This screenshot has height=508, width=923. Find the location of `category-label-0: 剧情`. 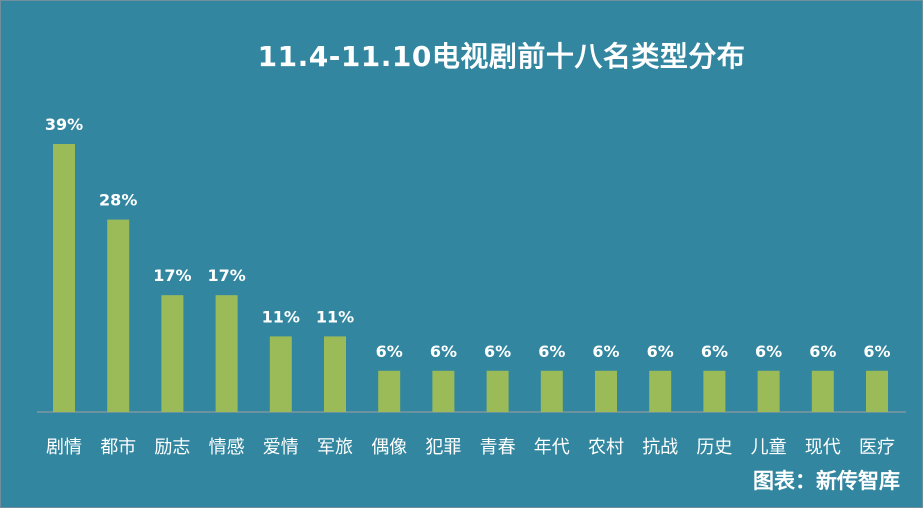

category-label-0: 剧情 is located at coordinates (64, 447).